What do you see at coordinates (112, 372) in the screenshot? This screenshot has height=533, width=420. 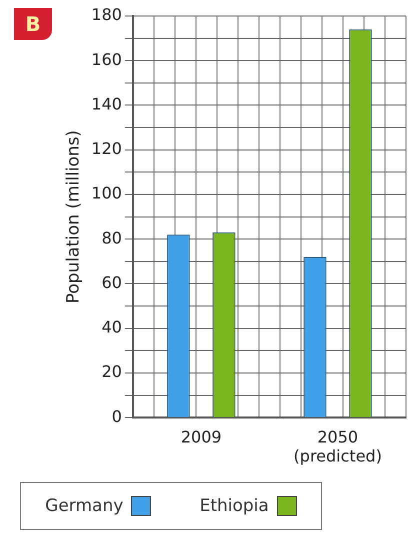 I see `y-tick-label: 20` at bounding box center [112, 372].